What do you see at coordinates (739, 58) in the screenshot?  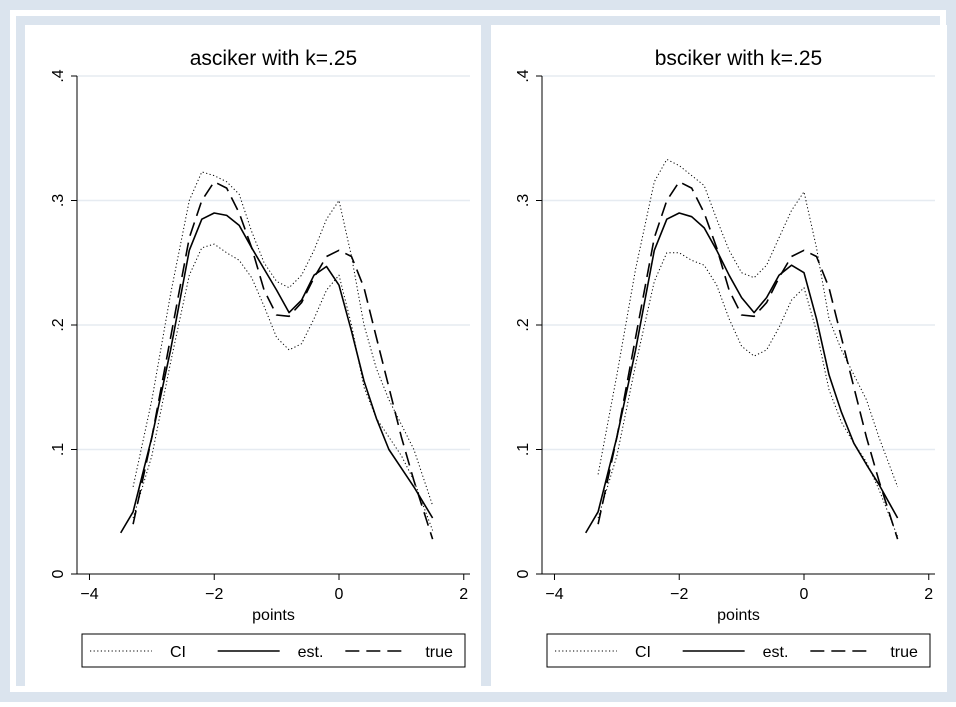 I see `chart-title: bsciker with k=.25` at bounding box center [739, 58].